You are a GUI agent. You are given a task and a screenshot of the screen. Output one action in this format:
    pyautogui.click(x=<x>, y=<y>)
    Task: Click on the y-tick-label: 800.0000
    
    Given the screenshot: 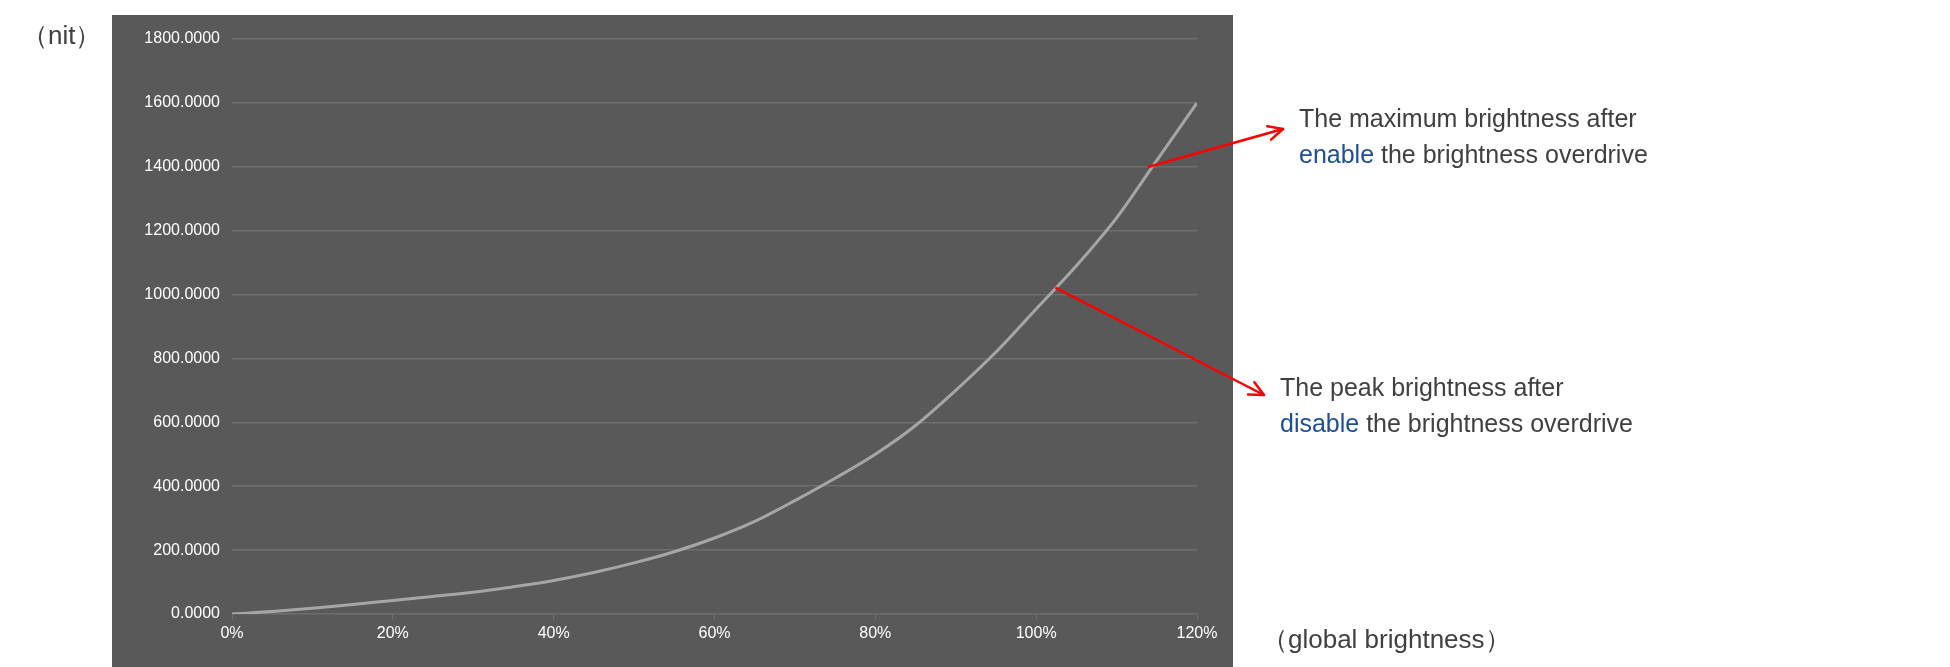 What is the action you would take?
    pyautogui.click(x=187, y=357)
    